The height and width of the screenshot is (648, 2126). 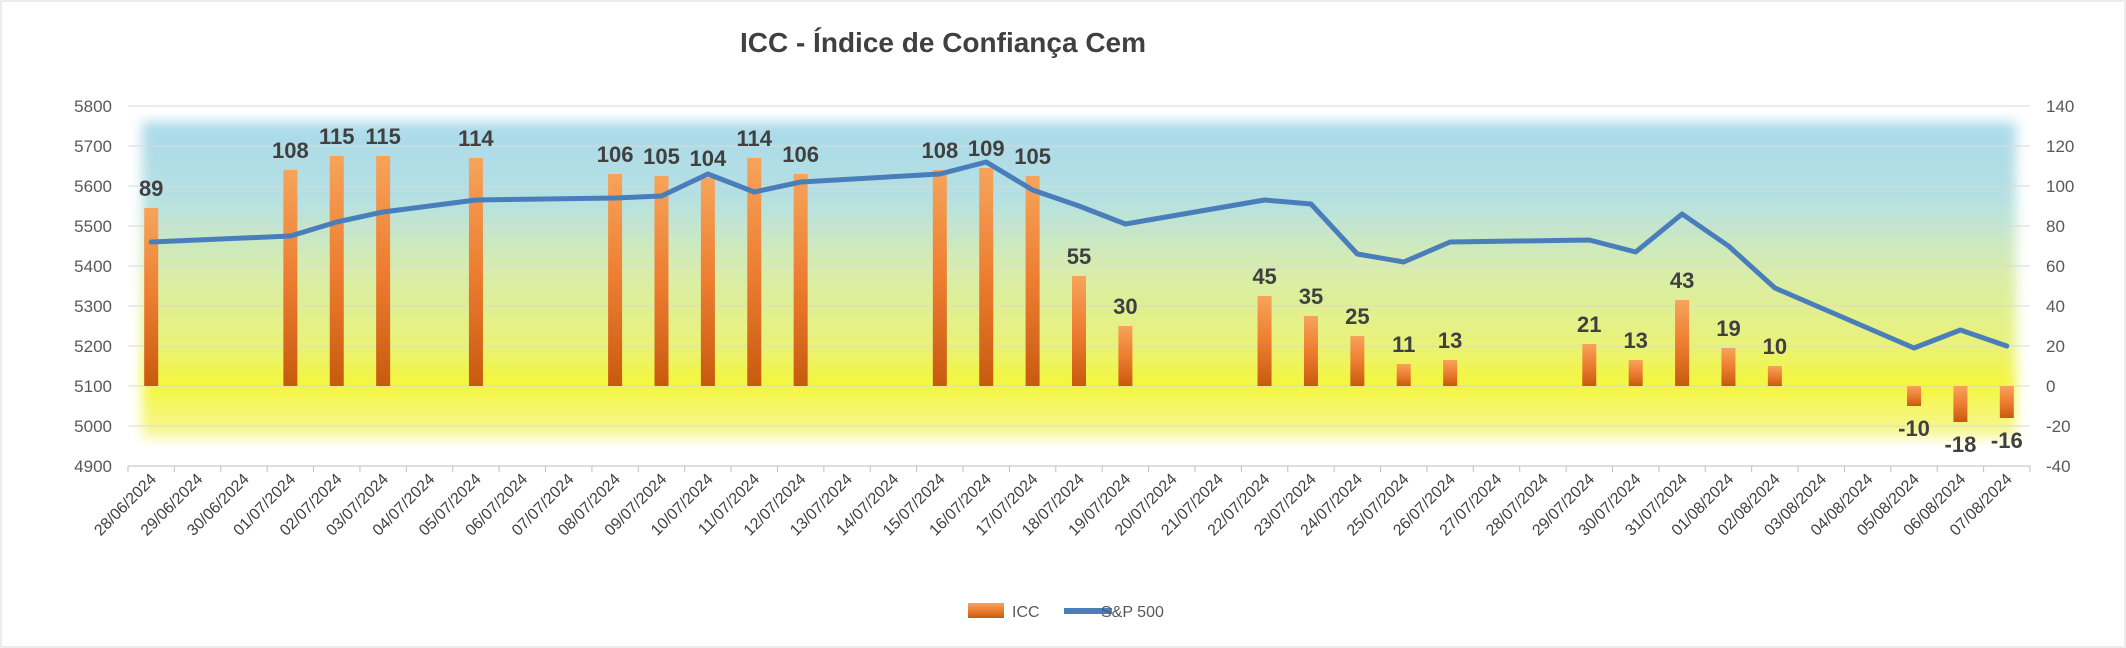 I want to click on left-axis-ticks: 4900 5000 5100 5200 5300 5400 5500 5600 5700 5800, so click(x=93, y=286).